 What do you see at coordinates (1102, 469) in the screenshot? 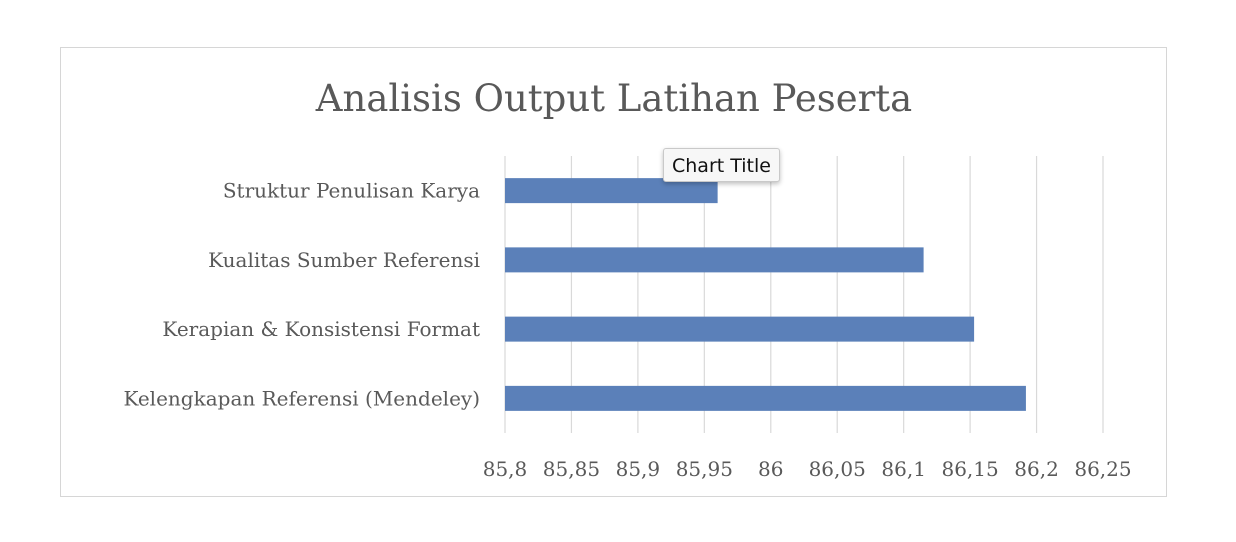
I see `x-tick-label: 86,25` at bounding box center [1102, 469].